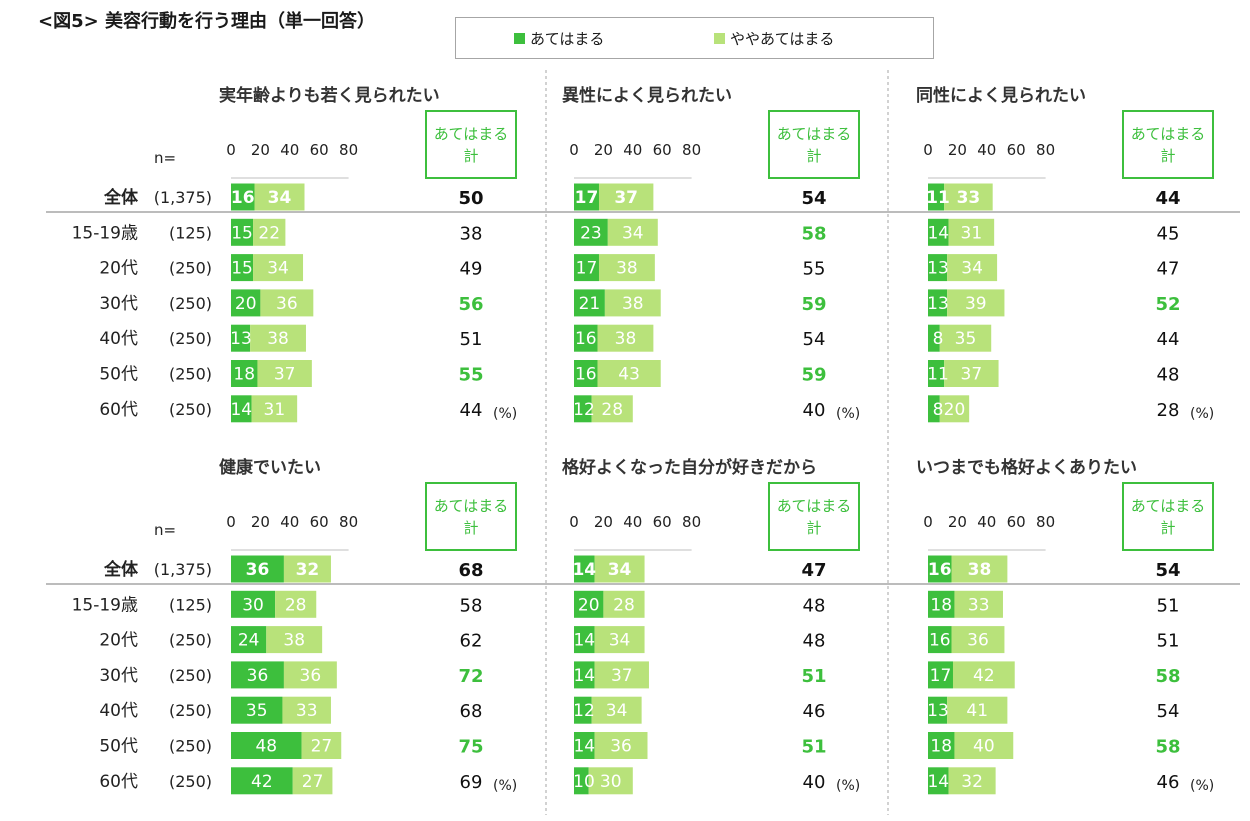  I want to click on n-value: (1,375), so click(183, 197).